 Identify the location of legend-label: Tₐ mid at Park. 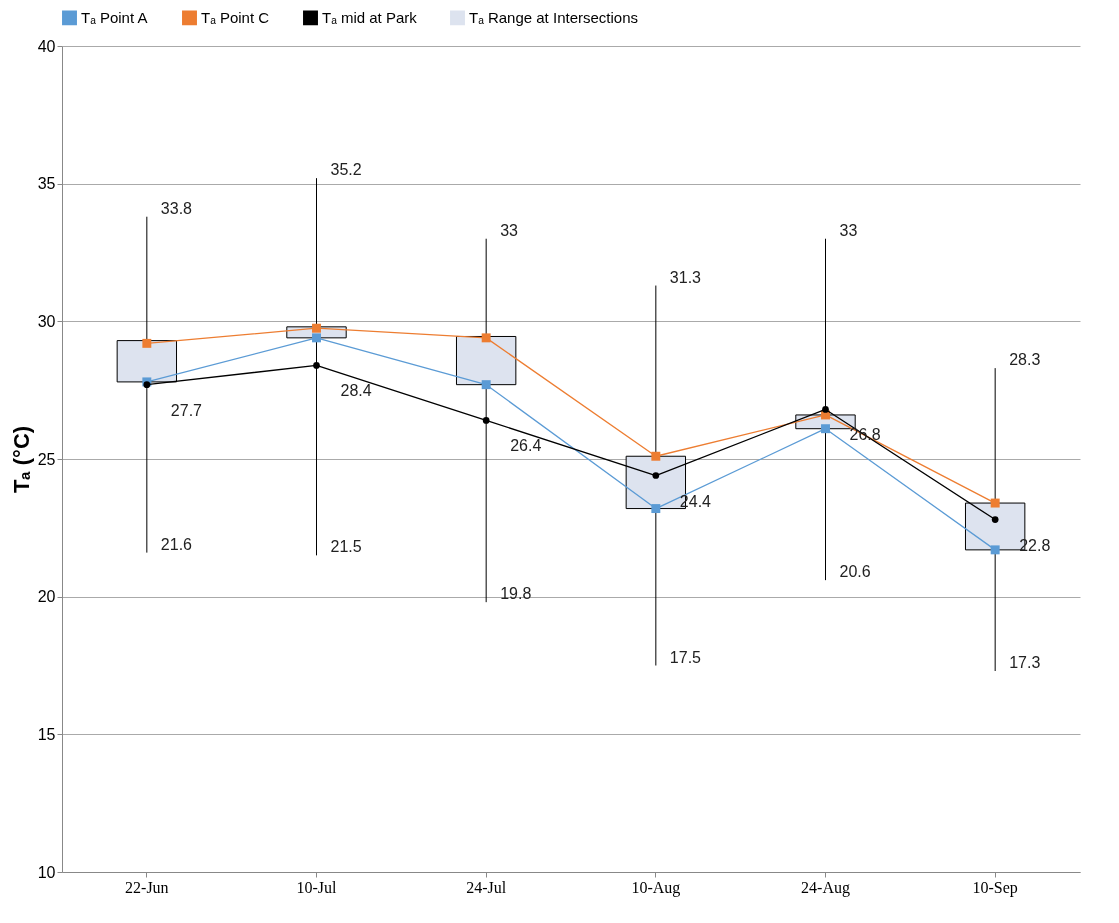
(370, 17).